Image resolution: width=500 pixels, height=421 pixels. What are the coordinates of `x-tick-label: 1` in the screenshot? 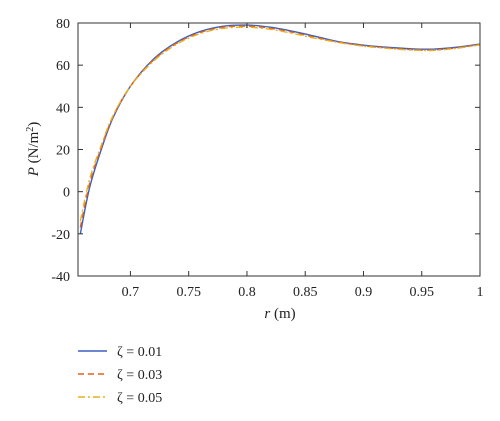 It's located at (480, 292).